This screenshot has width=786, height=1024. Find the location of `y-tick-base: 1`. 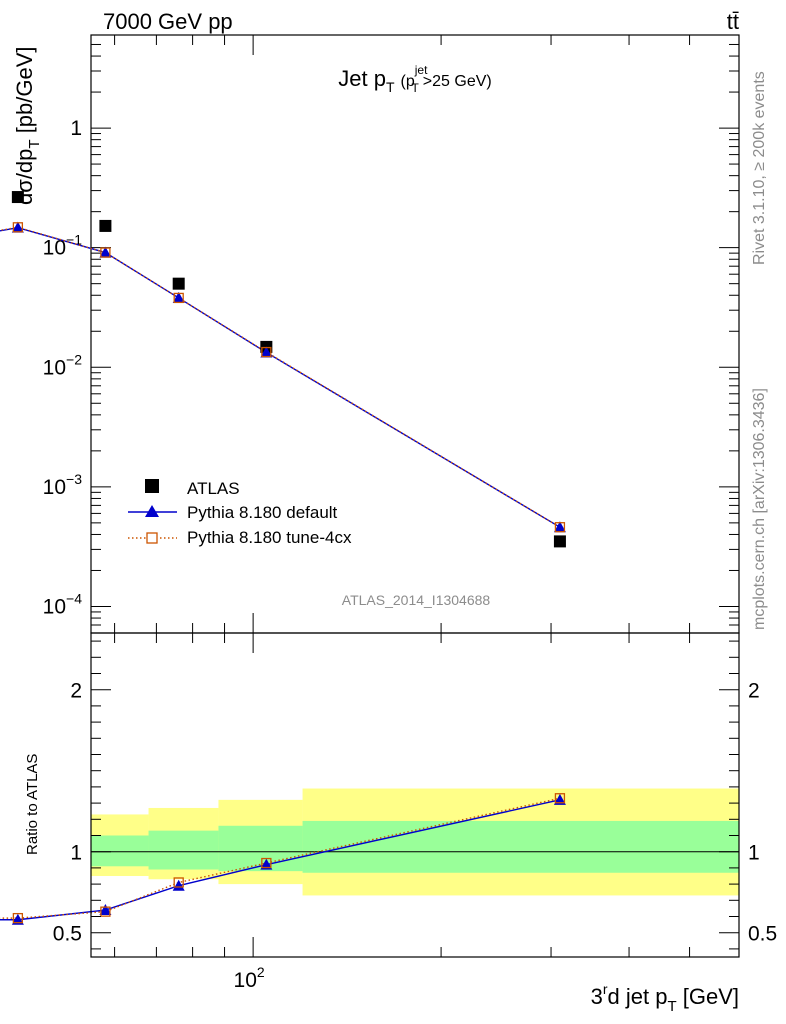

y-tick-base: 1 is located at coordinates (76, 128).